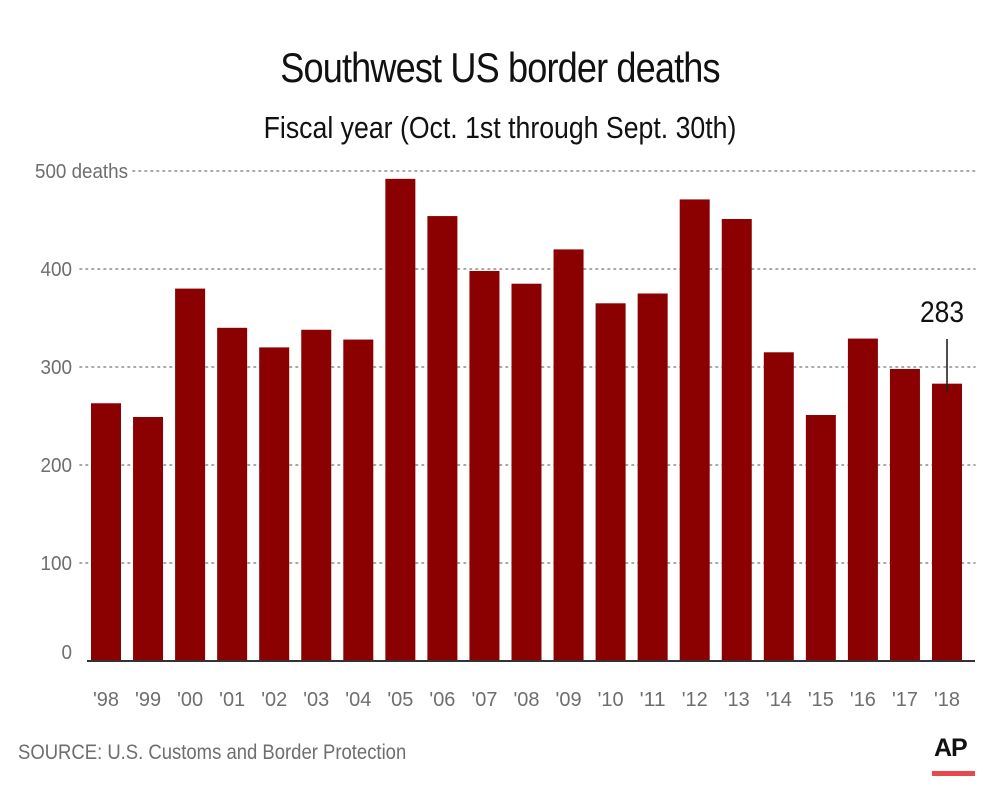 Image resolution: width=1000 pixels, height=786 pixels. What do you see at coordinates (57, 368) in the screenshot?
I see `y-tick-label: 300` at bounding box center [57, 368].